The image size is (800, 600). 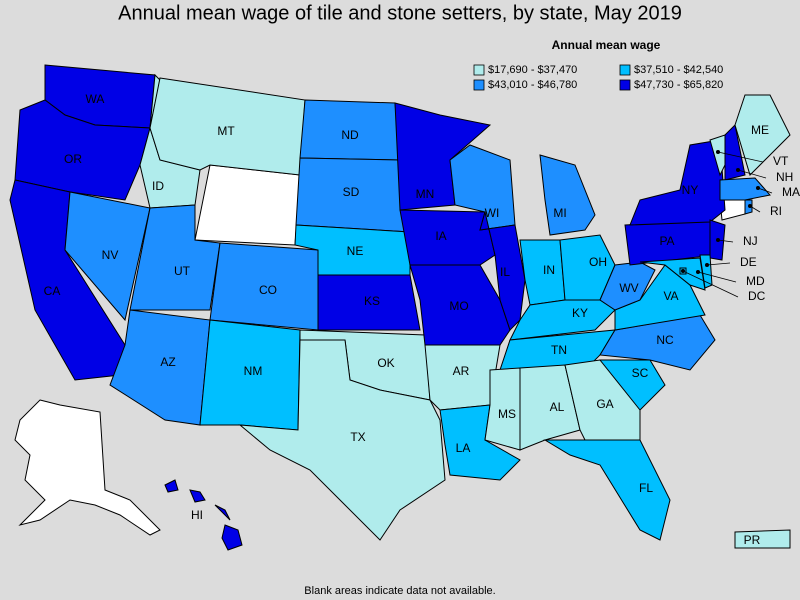 What do you see at coordinates (549, 270) in the screenshot?
I see `state-label: IN` at bounding box center [549, 270].